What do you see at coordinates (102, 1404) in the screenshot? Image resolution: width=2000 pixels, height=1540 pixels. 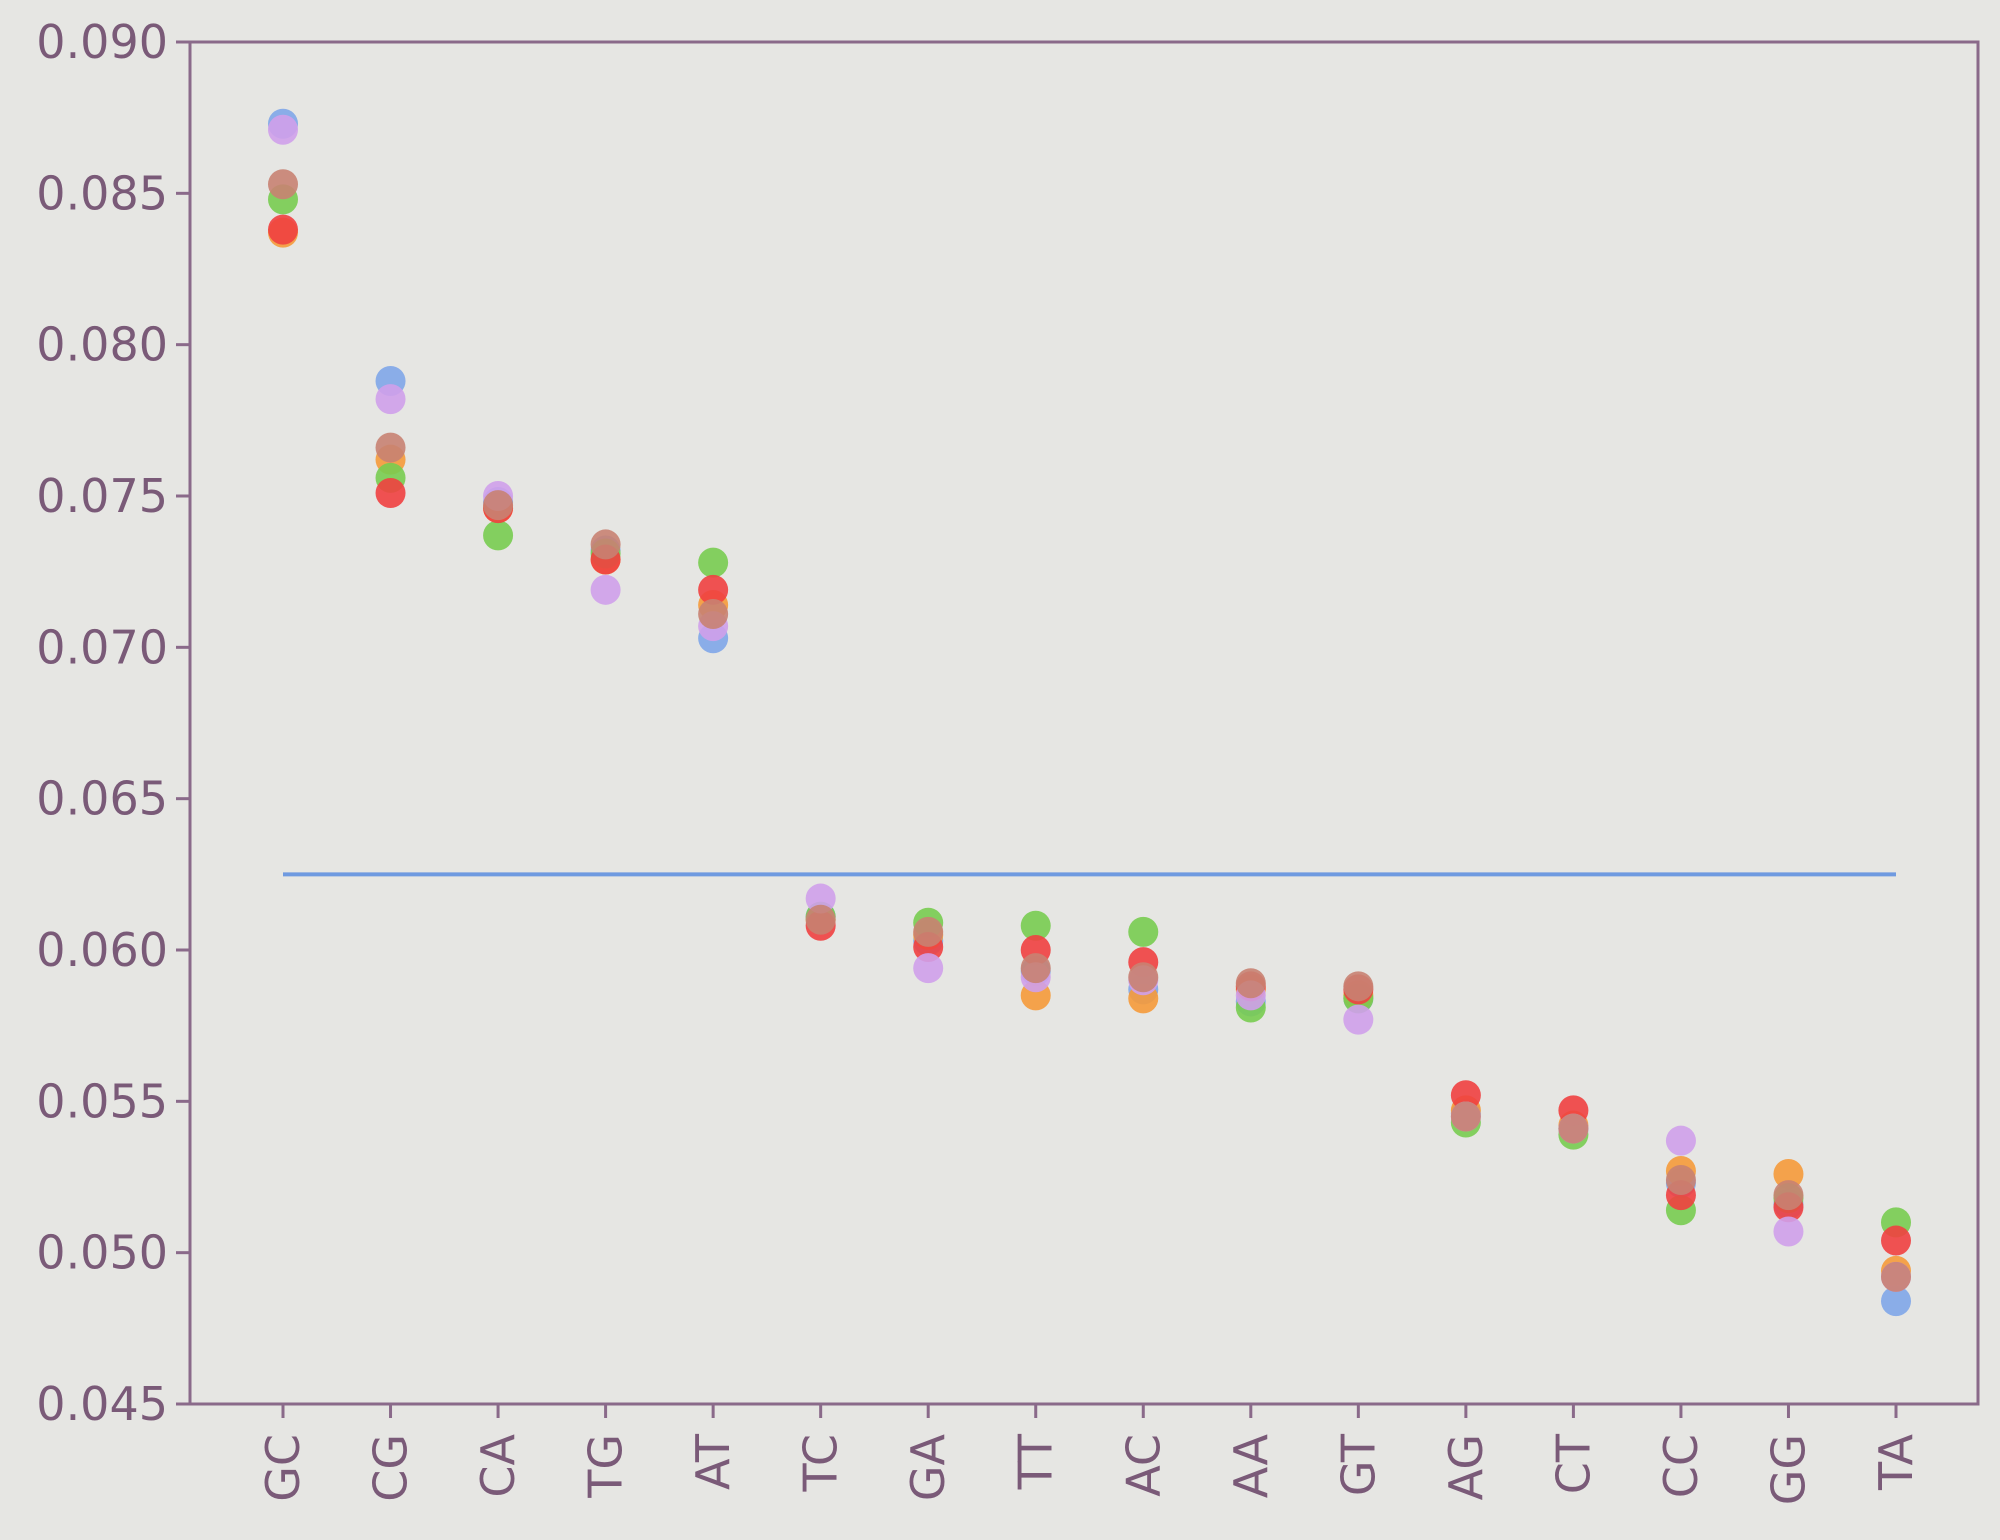 I see `y-tick-label: 0.045` at bounding box center [102, 1404].